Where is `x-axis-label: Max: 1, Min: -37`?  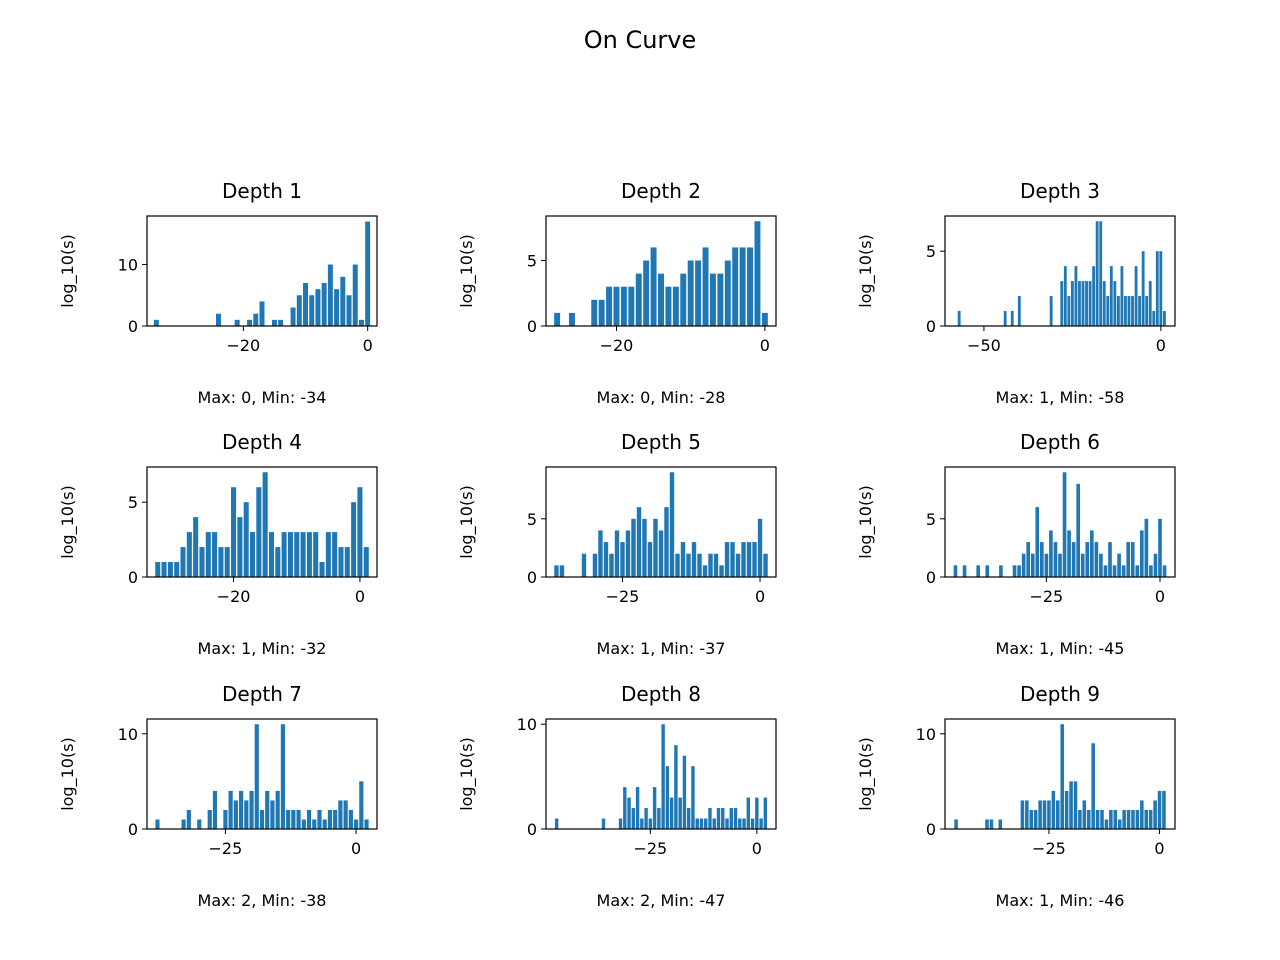 x-axis-label: Max: 1, Min: -37 is located at coordinates (661, 648).